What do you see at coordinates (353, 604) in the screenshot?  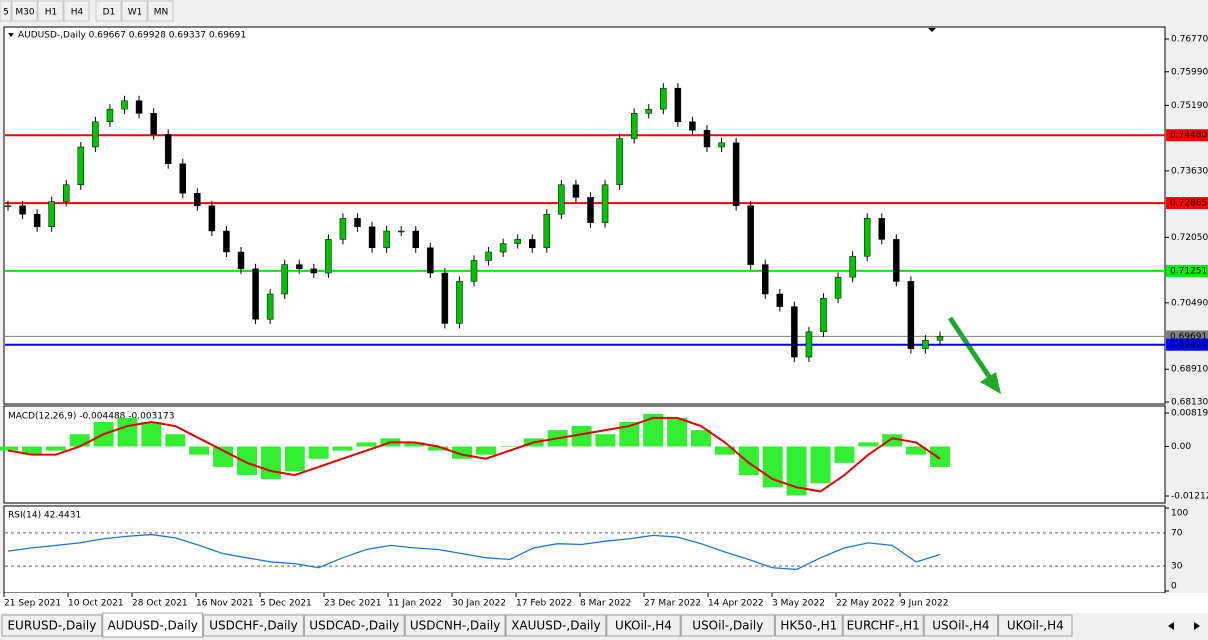 I see `date-label: 23 Dec 2021` at bounding box center [353, 604].